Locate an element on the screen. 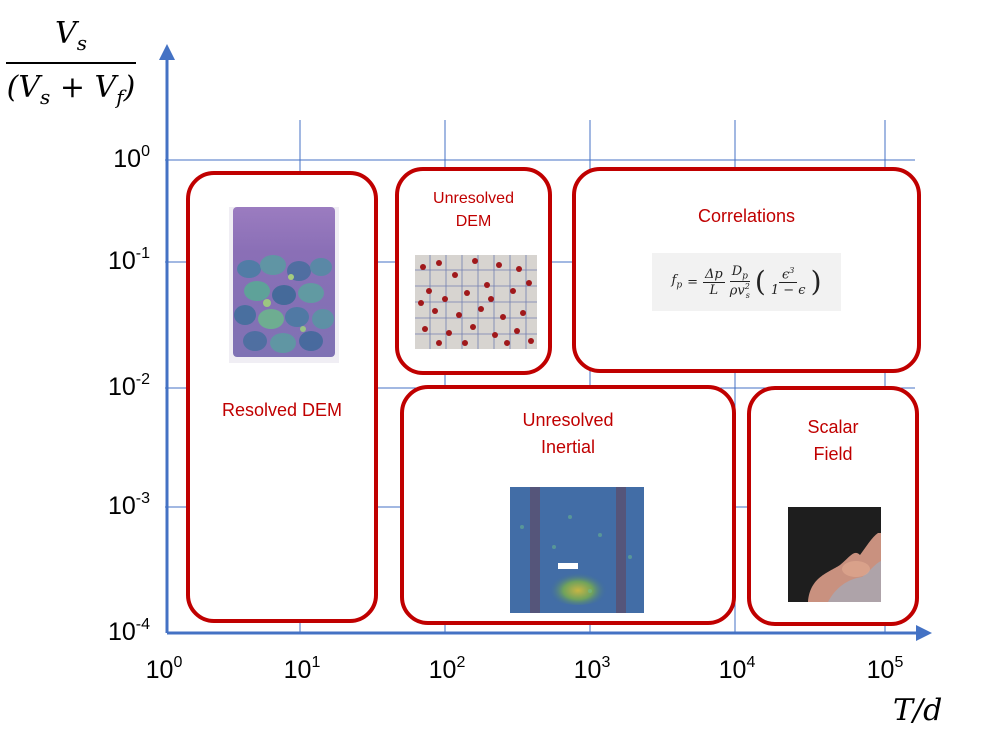 This screenshot has height=742, width=987. eq-lhs: f is located at coordinates (674, 281).